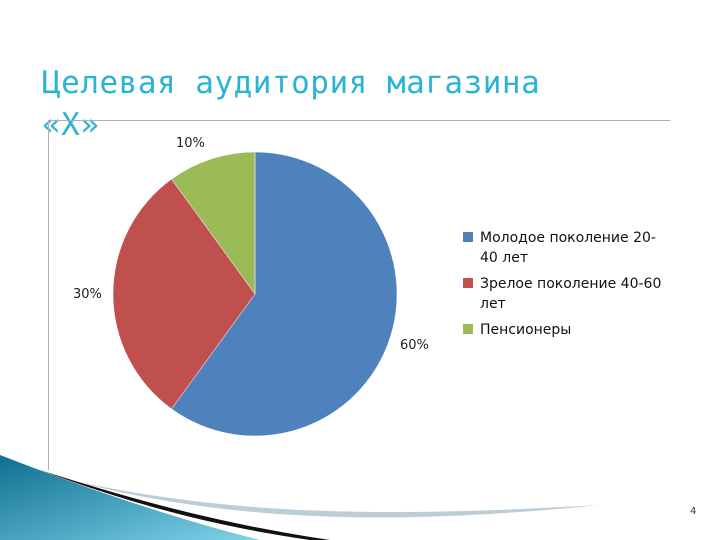  Describe the element at coordinates (568, 238) in the screenshot. I see `legend-label-young-line1: Молодое поколение 20-` at that location.